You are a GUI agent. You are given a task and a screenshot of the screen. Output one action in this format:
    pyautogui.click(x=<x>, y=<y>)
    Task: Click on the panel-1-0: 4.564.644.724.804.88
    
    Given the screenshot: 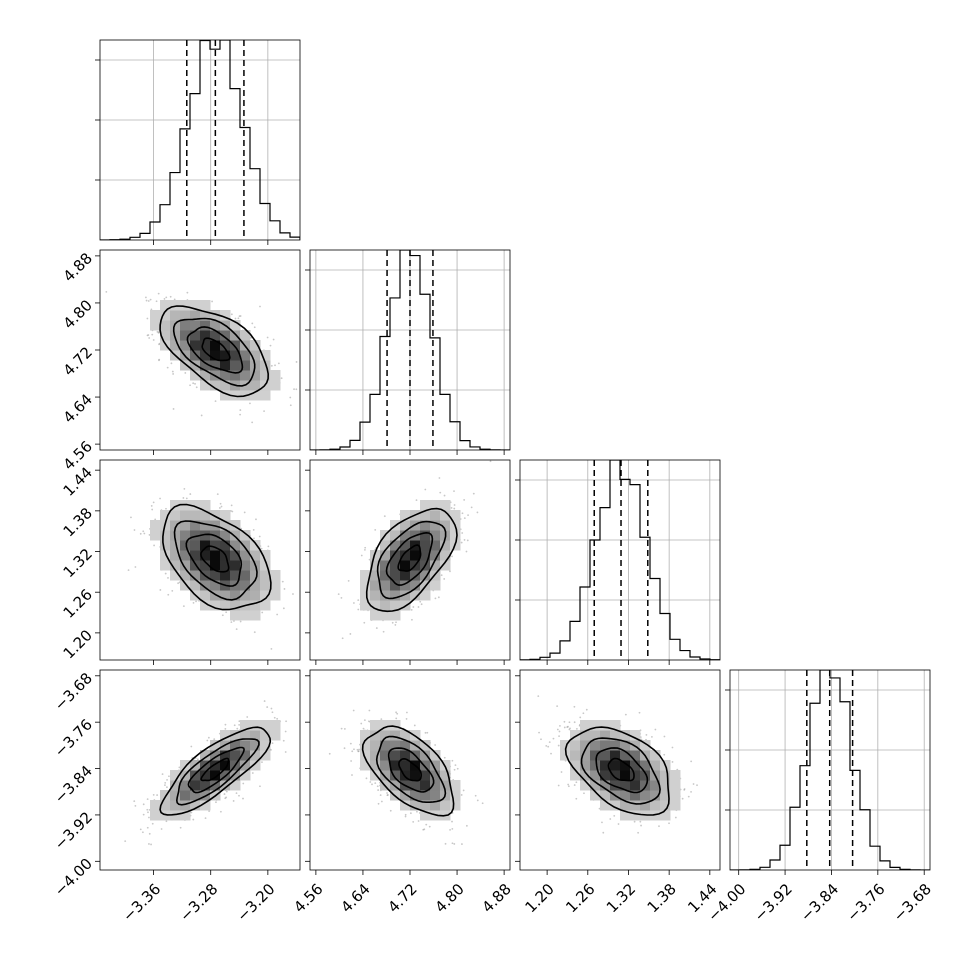 What is the action you would take?
    pyautogui.click(x=180, y=361)
    